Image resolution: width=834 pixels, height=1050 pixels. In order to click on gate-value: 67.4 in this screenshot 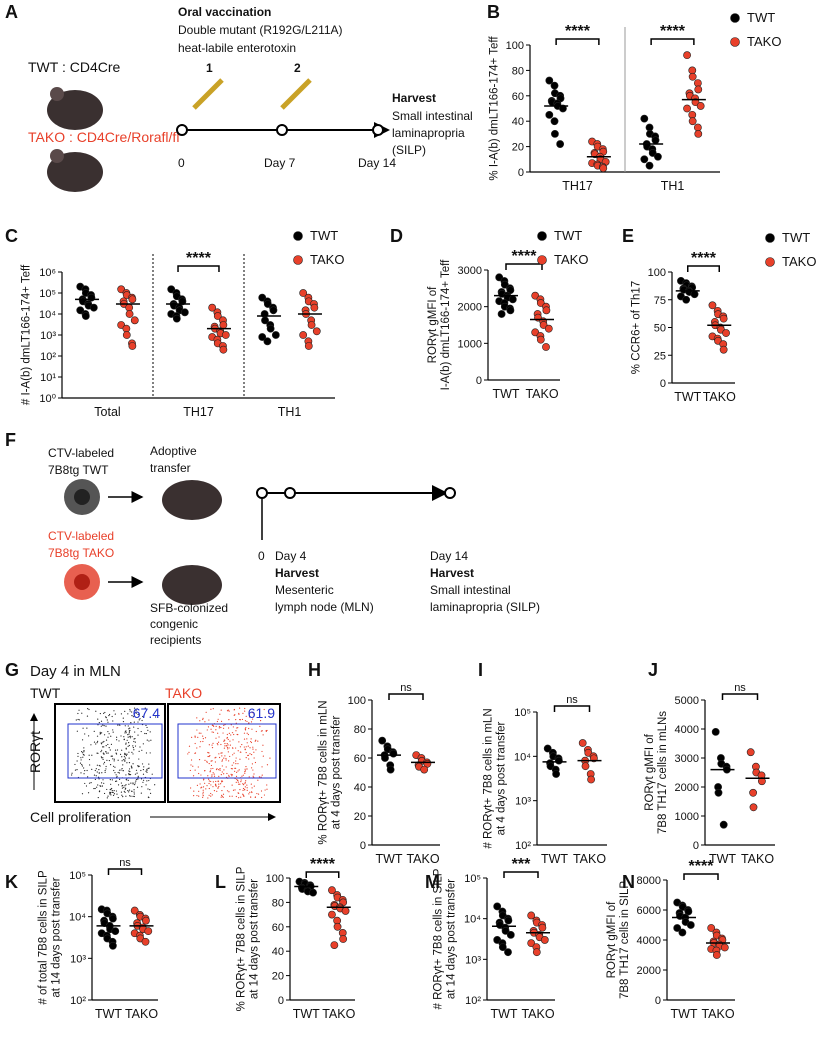, I will do `click(146, 713)`.